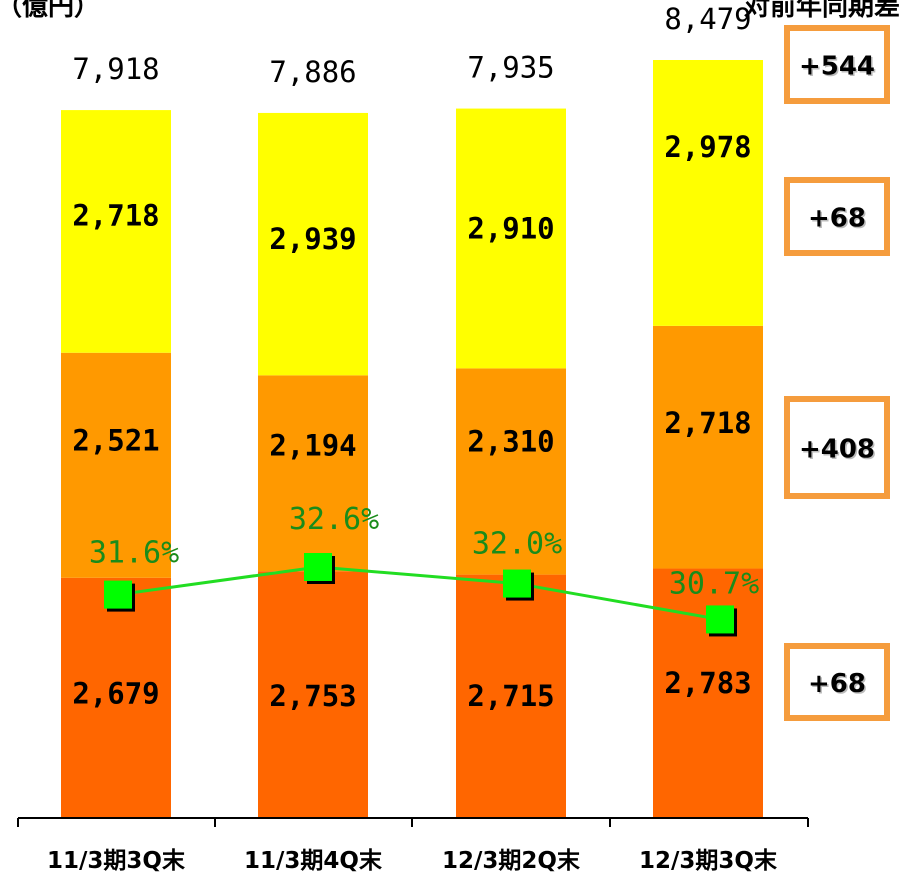 The image size is (920, 876). I want to click on difference-header: 対前年同期差, so click(822, 11).